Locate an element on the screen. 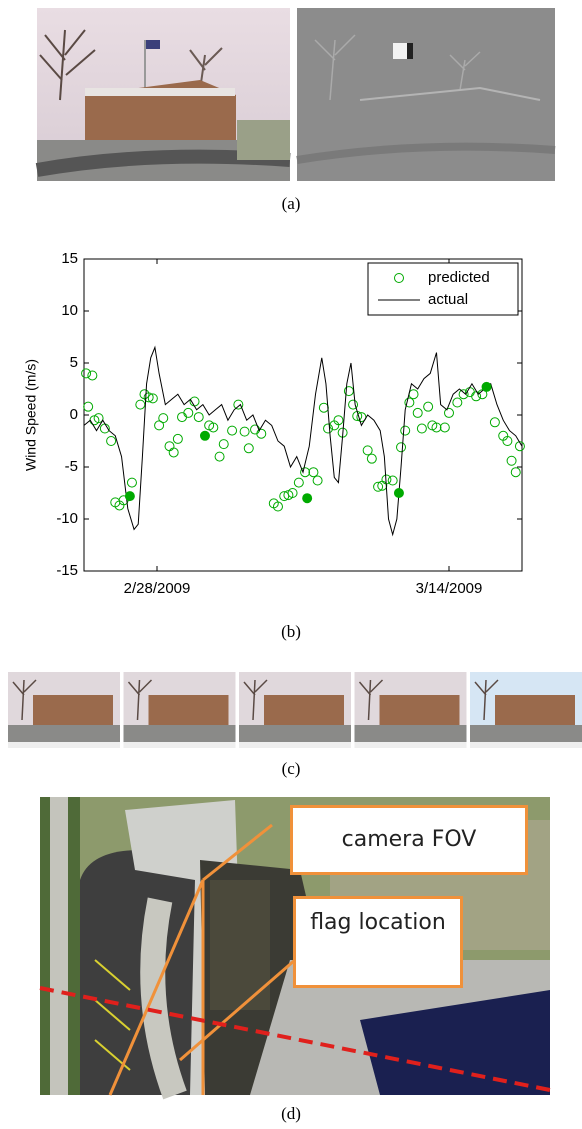 This screenshot has width=582, height=1129. legend-label: actual is located at coordinates (448, 299).